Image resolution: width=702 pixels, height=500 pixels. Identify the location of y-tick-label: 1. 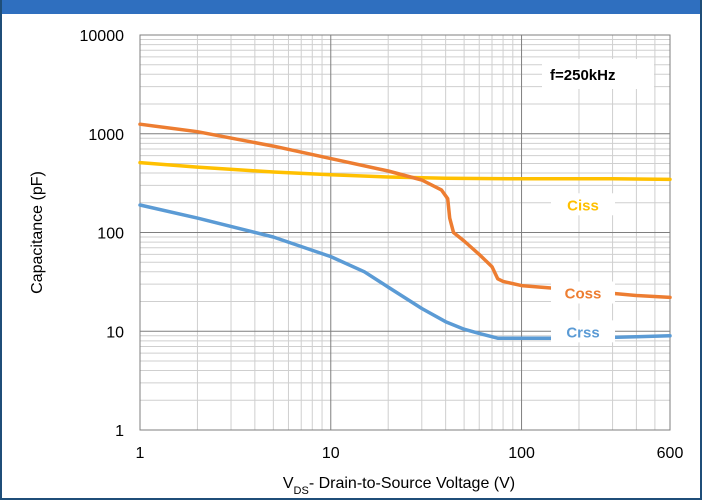
(119, 431).